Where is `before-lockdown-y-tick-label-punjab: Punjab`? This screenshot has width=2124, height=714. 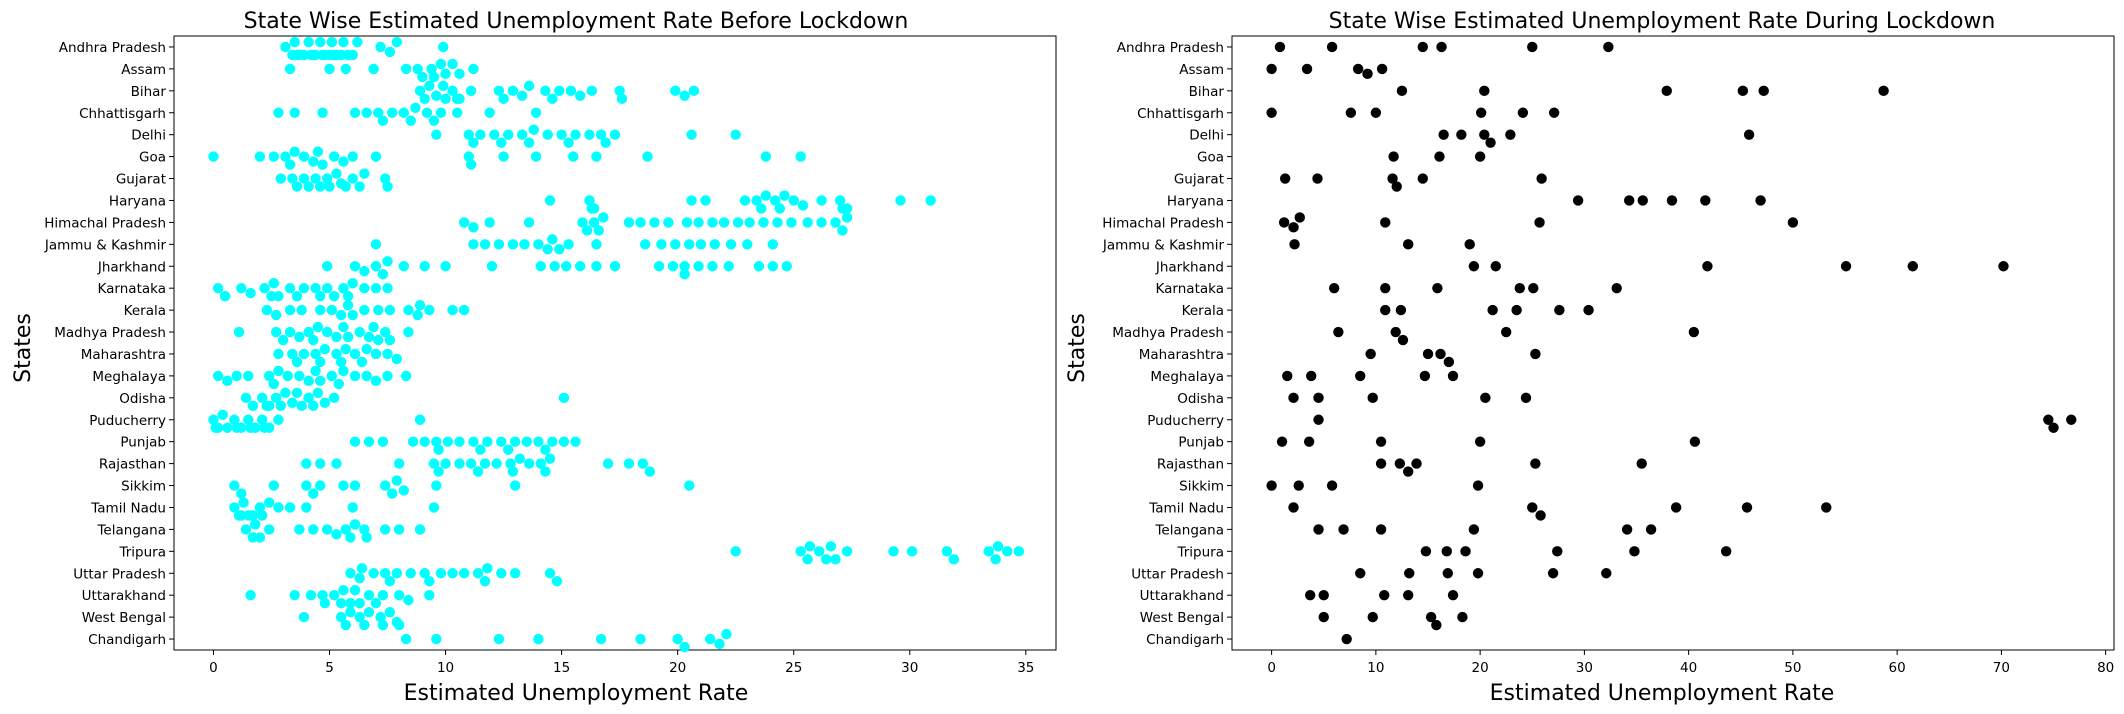 before-lockdown-y-tick-label-punjab: Punjab is located at coordinates (143, 443).